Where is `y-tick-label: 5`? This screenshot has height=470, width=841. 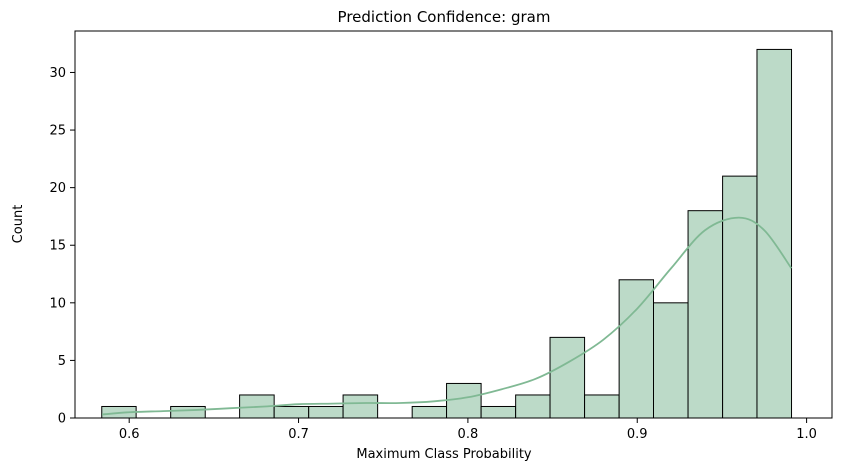
y-tick-label: 5 is located at coordinates (62, 361).